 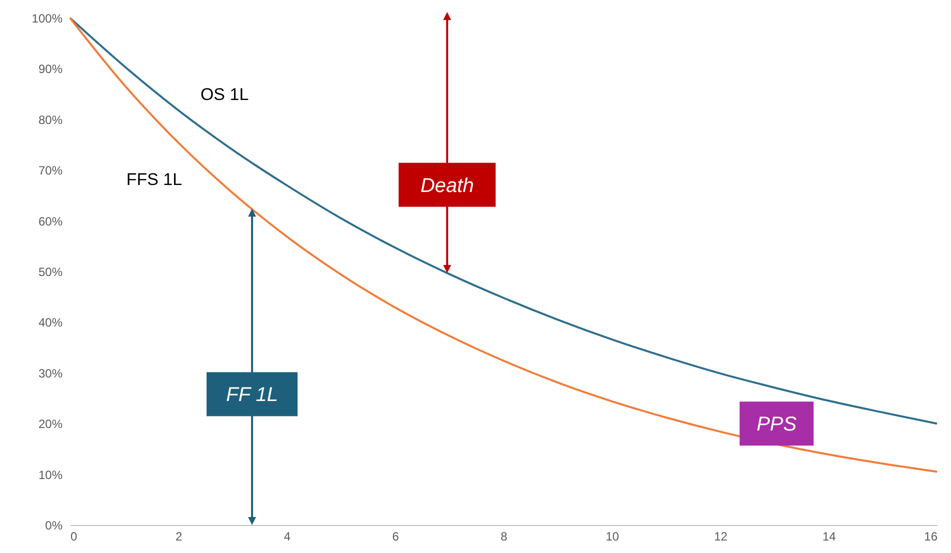 I want to click on y-tick-label: 20%, so click(x=50, y=424).